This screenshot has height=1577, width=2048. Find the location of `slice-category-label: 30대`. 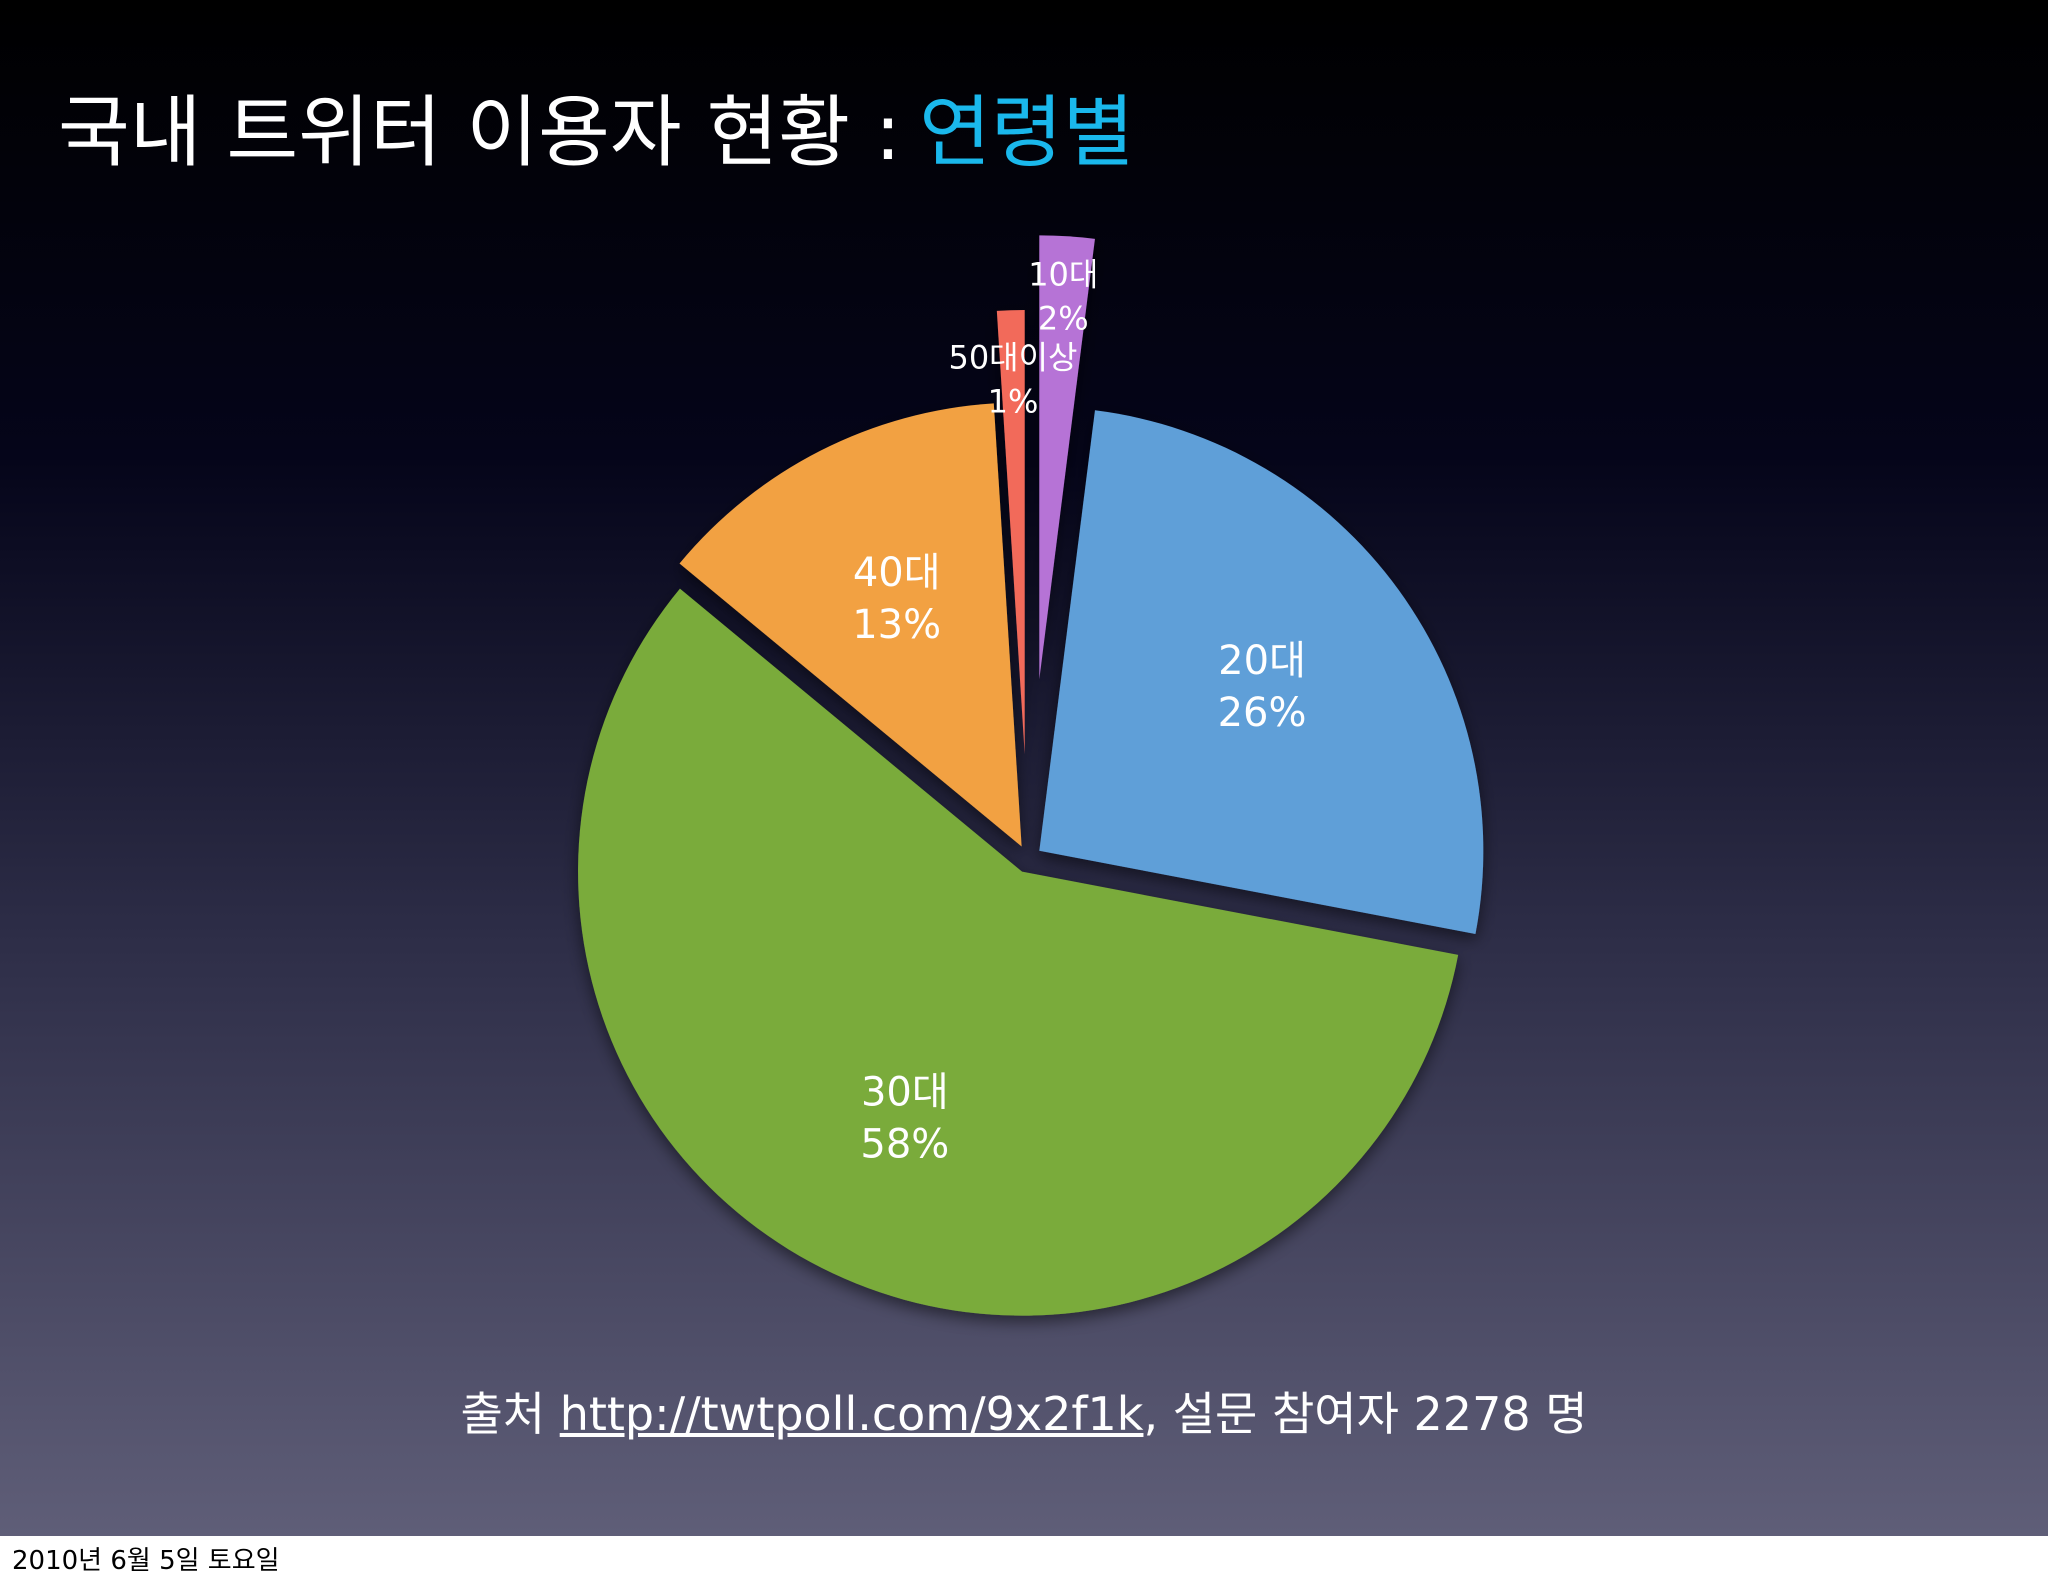

slice-category-label: 30대 is located at coordinates (905, 1093).